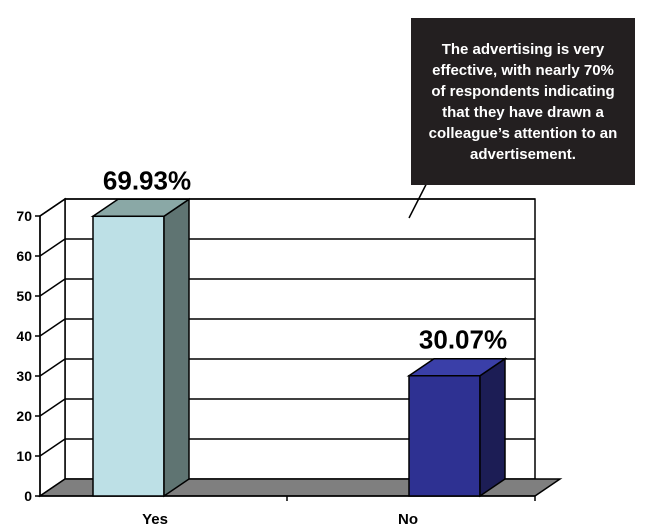  Describe the element at coordinates (155, 519) in the screenshot. I see `category-label-0: Yes` at that location.